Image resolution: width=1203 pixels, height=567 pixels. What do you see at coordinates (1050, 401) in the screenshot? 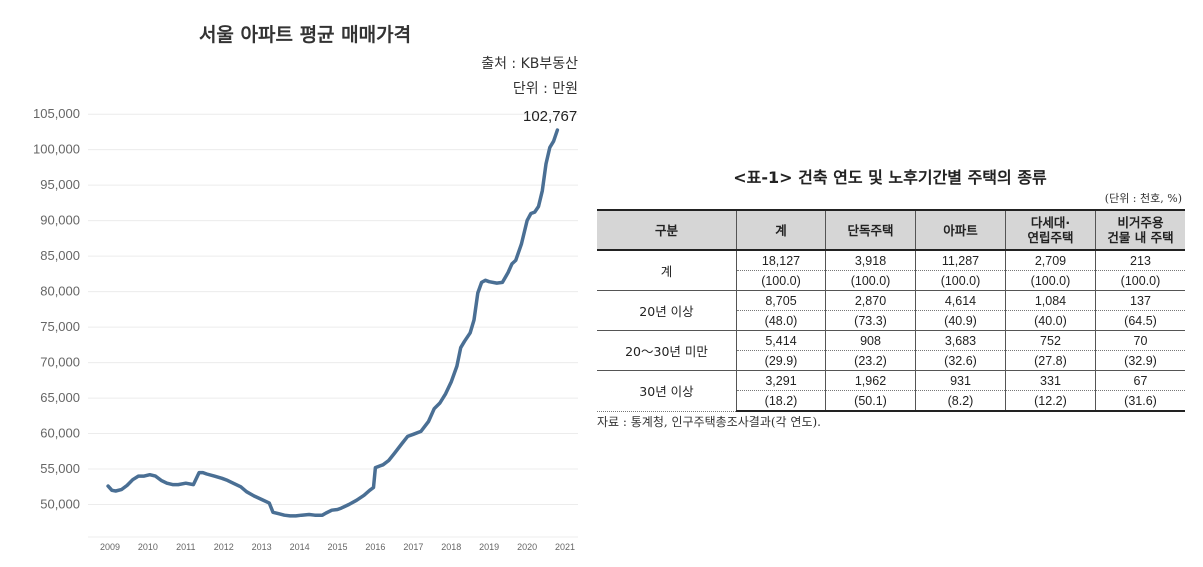
I see `table-cell-percent: (12.2)` at bounding box center [1050, 401].